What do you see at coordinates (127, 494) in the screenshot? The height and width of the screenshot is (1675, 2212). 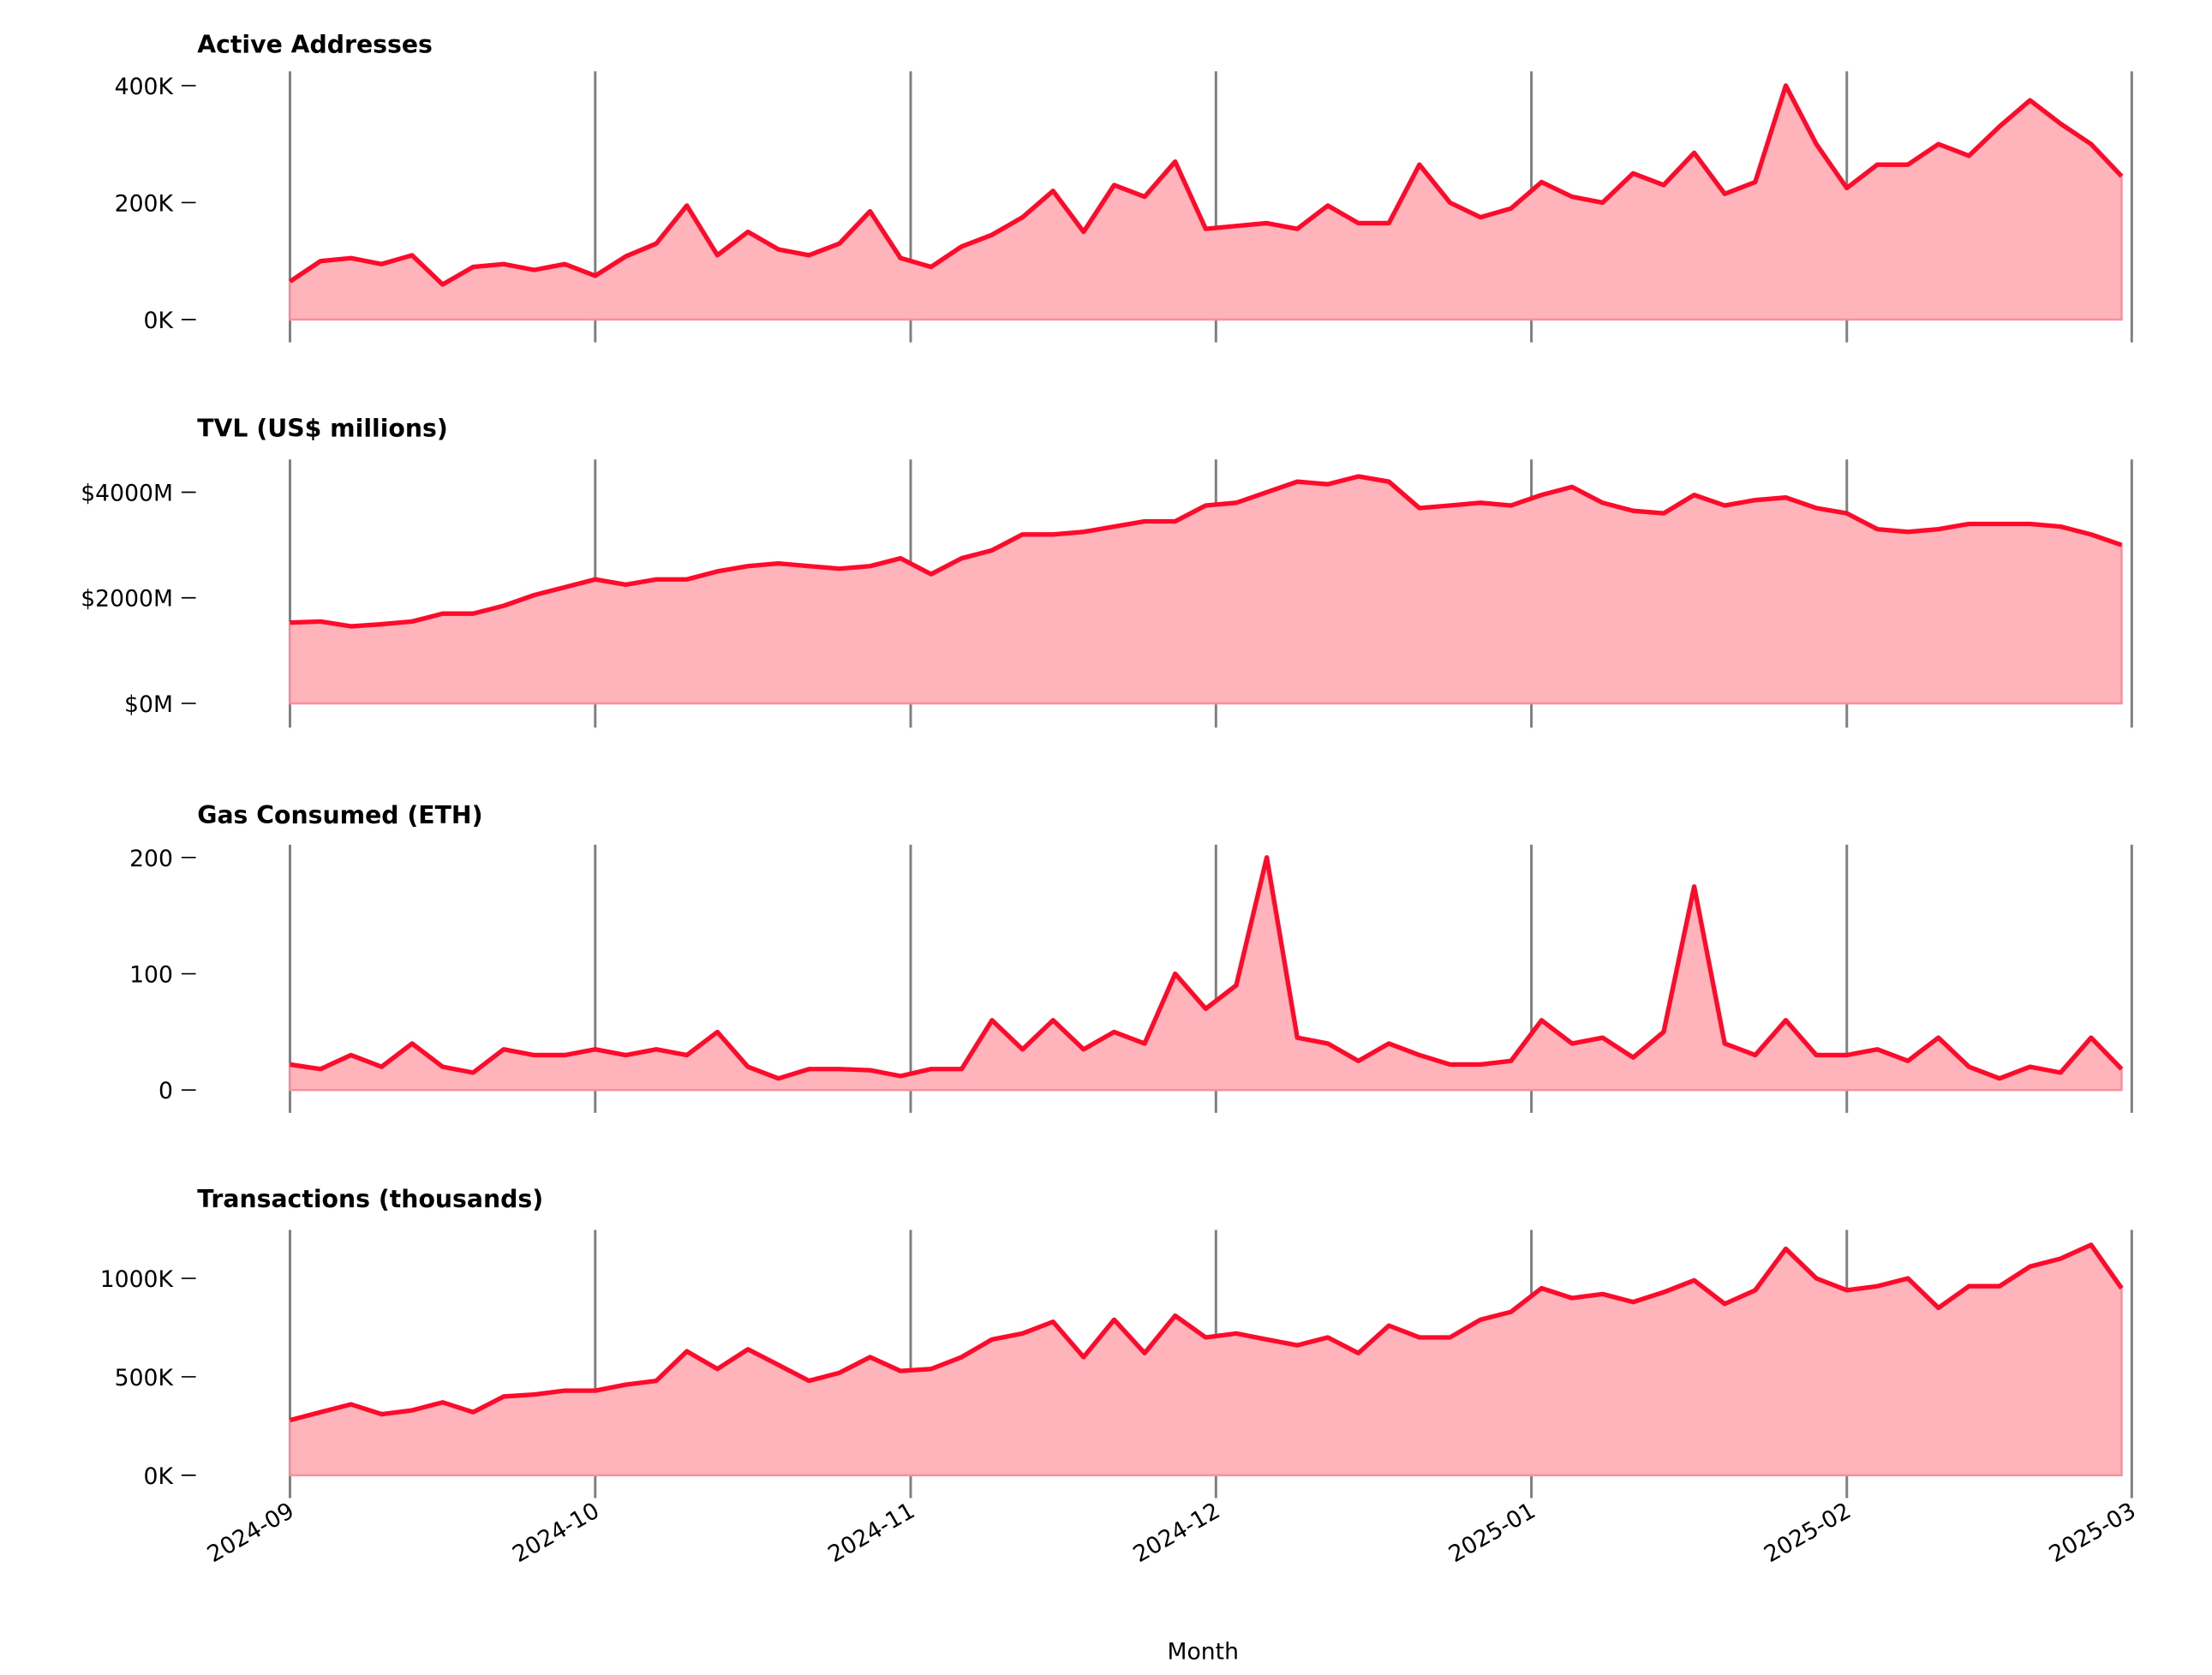 I see `y-tick-label: $4000M` at bounding box center [127, 494].